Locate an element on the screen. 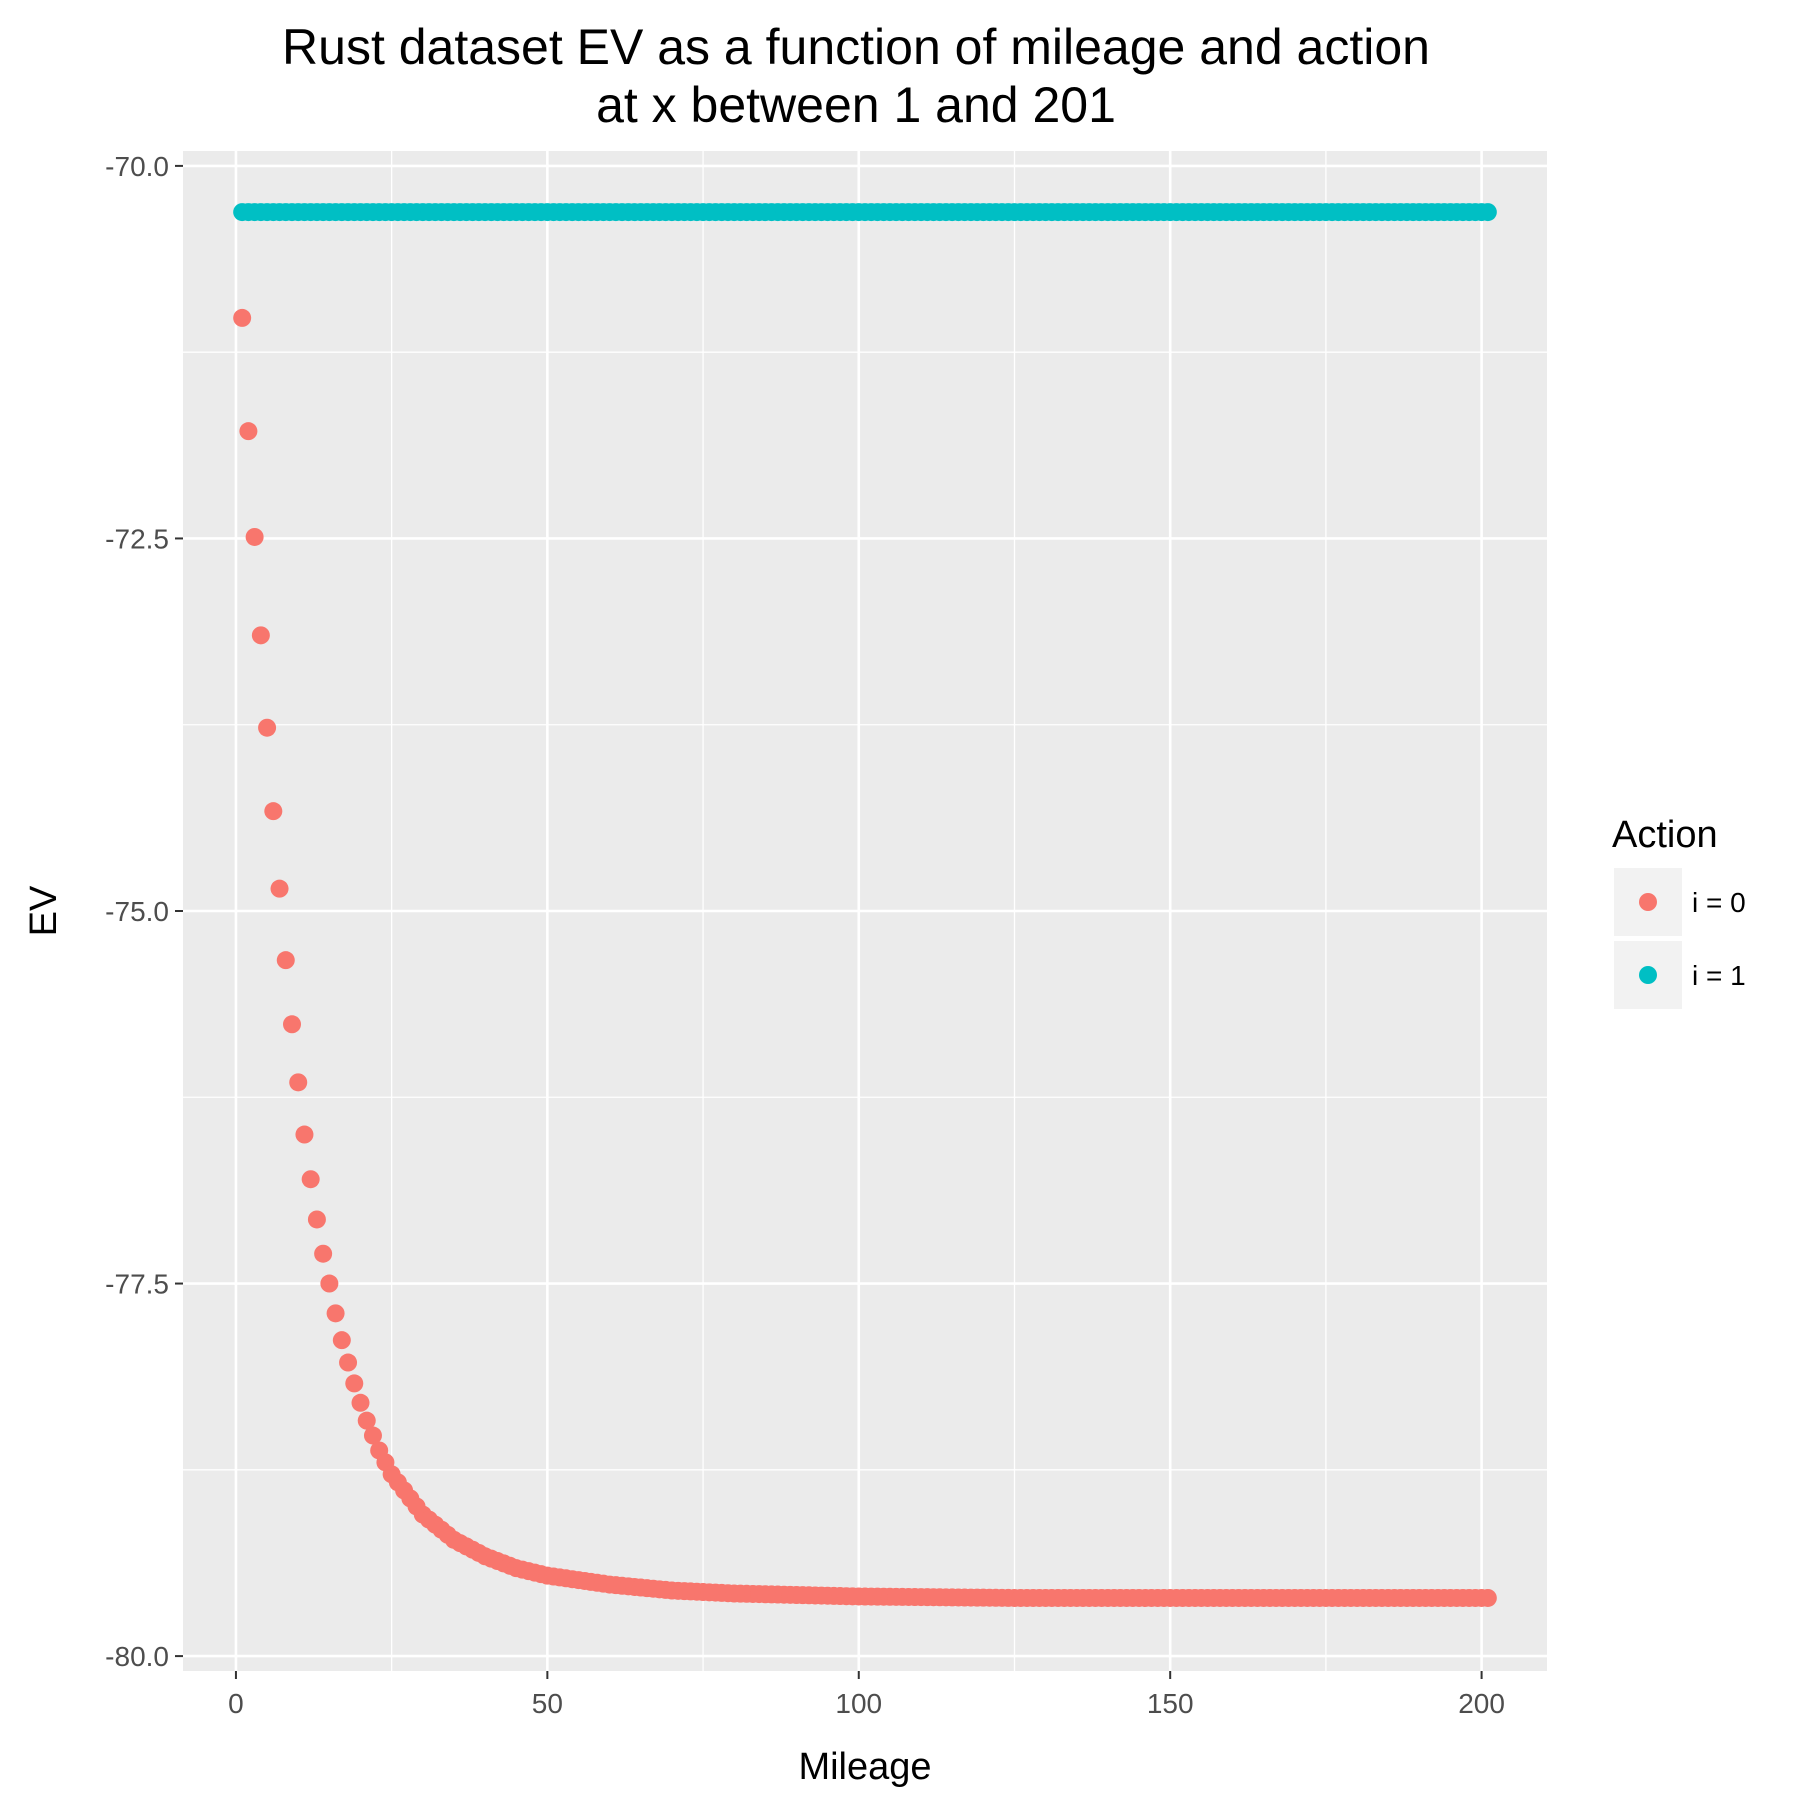 Image resolution: width=1800 pixels, height=1800 pixels. series-i1 is located at coordinates (865, 212).